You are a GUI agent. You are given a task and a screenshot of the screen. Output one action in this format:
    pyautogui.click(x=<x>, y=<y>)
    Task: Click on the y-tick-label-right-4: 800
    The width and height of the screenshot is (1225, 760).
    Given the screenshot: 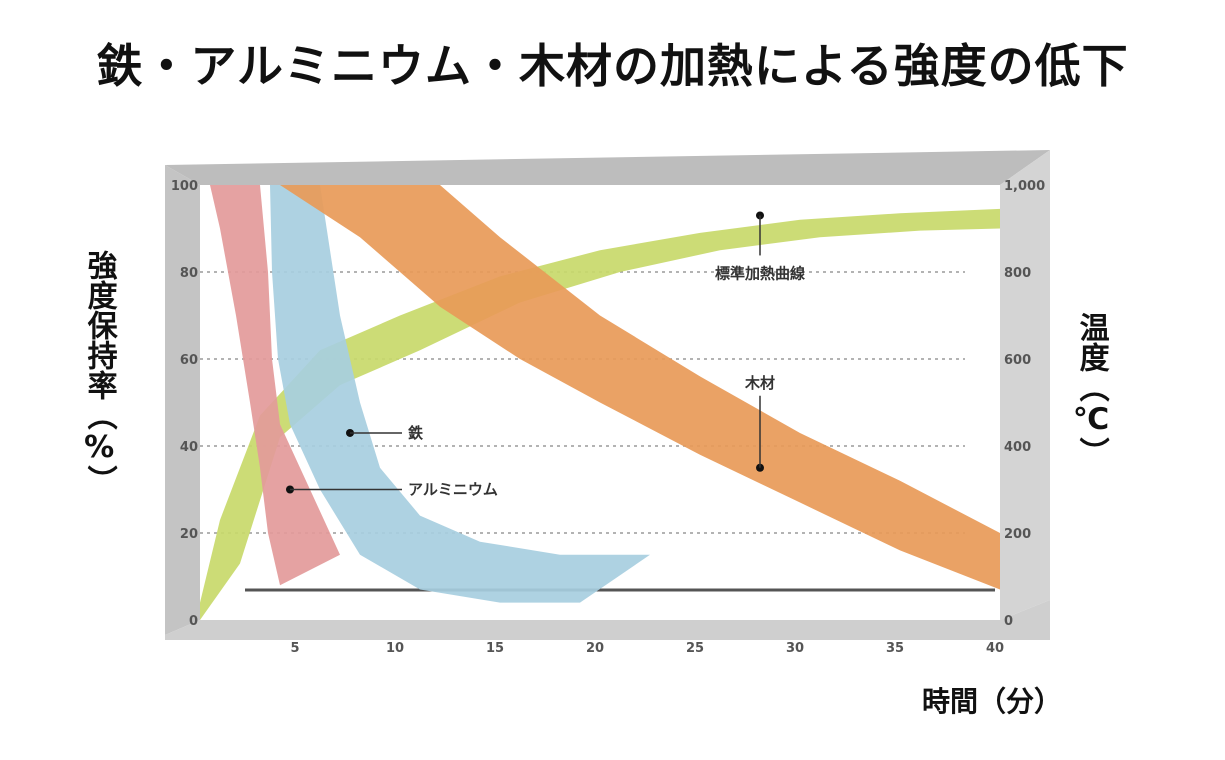 What is the action you would take?
    pyautogui.click(x=1017, y=273)
    